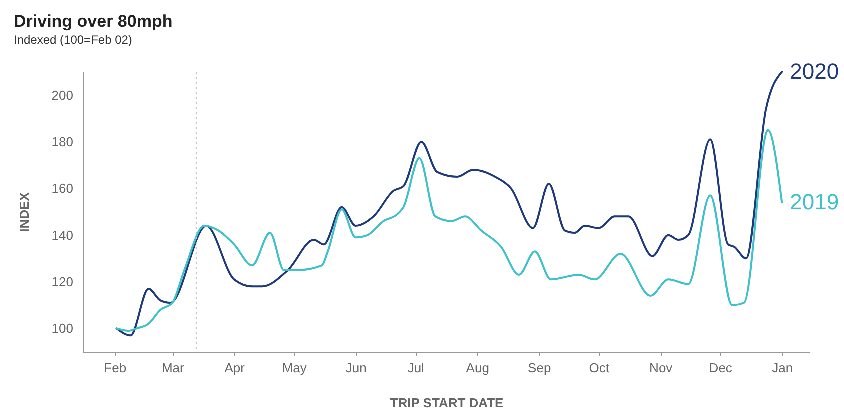 This screenshot has width=844, height=409. Describe the element at coordinates (63, 282) in the screenshot. I see `y-tick-label: 120` at that location.